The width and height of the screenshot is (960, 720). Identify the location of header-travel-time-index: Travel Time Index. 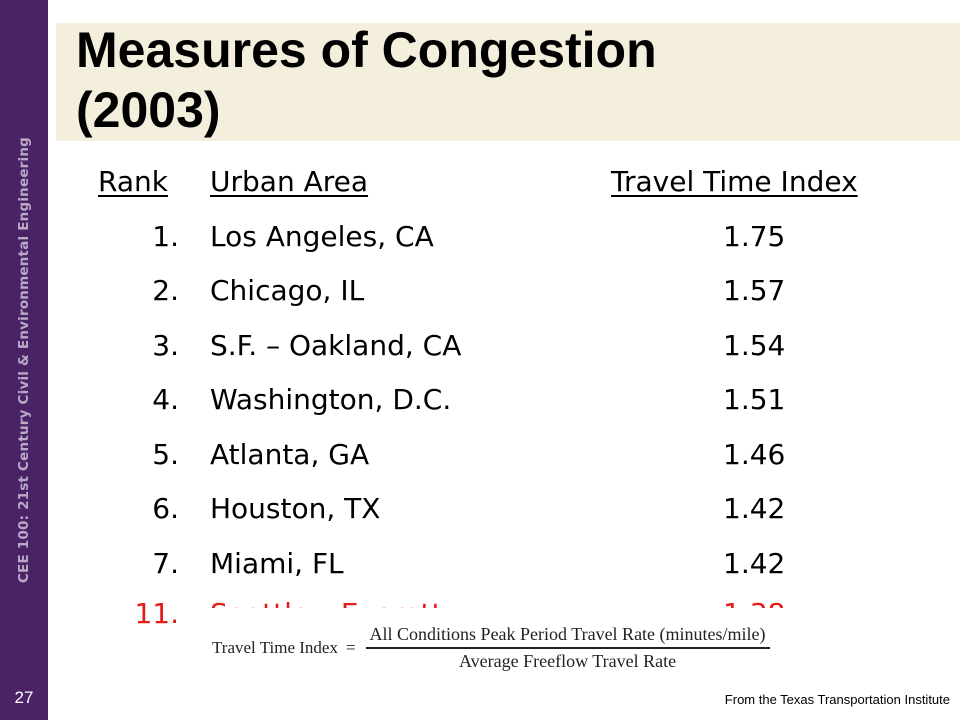
(734, 181).